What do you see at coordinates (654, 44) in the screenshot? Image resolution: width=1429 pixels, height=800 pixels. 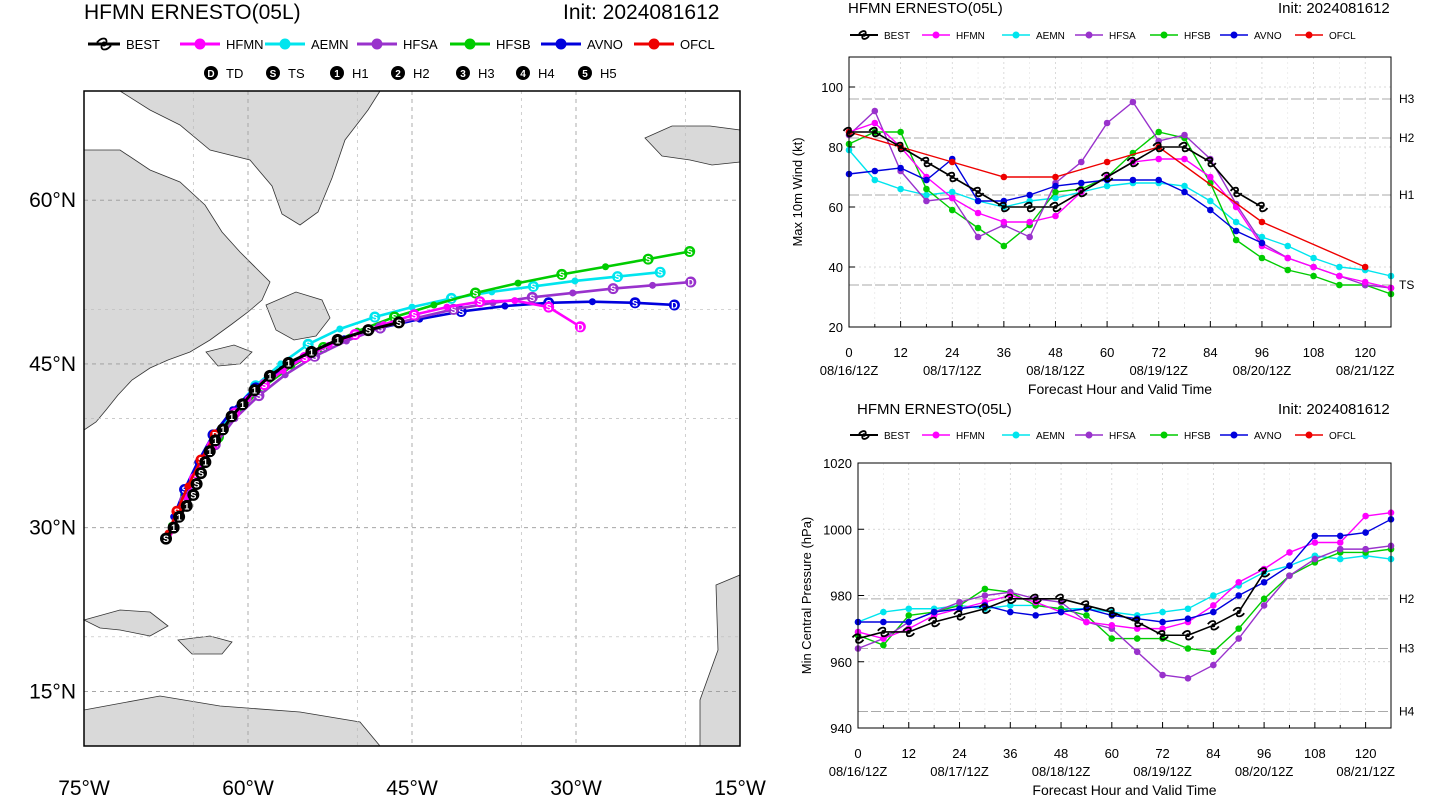 I see `legend-marker-ofcl` at bounding box center [654, 44].